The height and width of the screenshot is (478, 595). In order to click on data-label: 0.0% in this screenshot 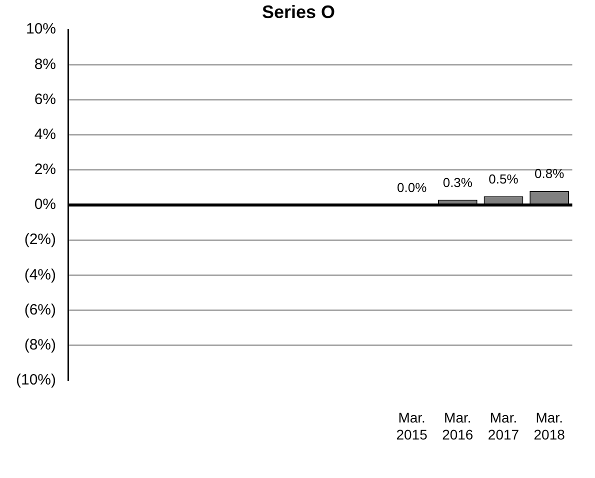, I will do `click(412, 188)`.